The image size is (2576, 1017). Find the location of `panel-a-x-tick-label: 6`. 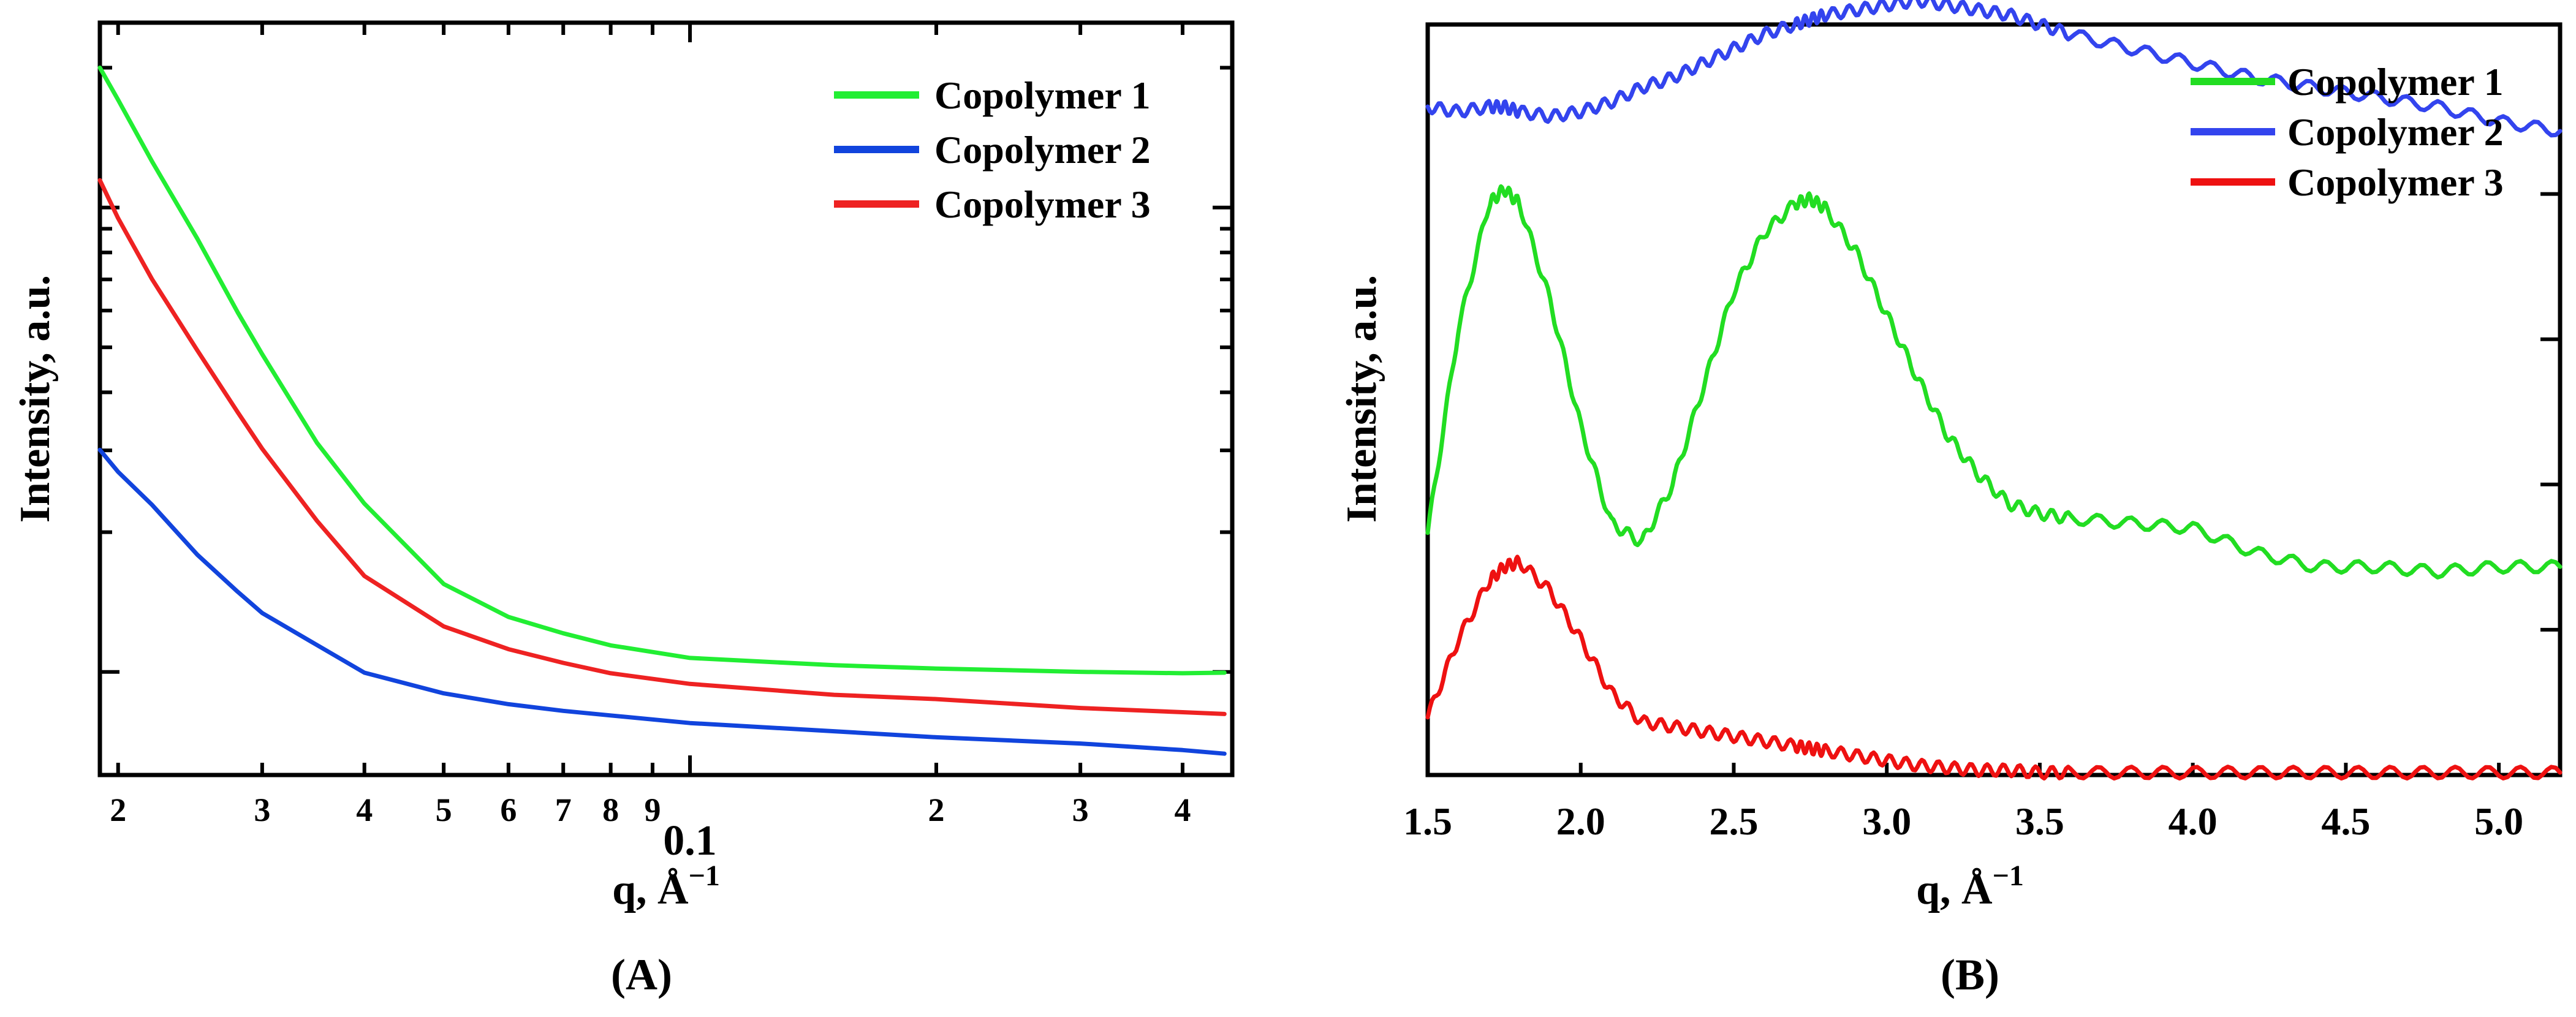

panel-a-x-tick-label: 6 is located at coordinates (508, 810).